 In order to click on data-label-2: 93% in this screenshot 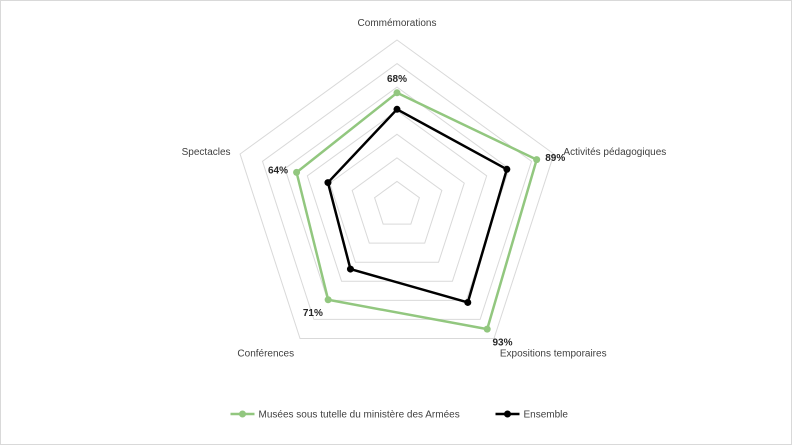, I will do `click(502, 342)`.